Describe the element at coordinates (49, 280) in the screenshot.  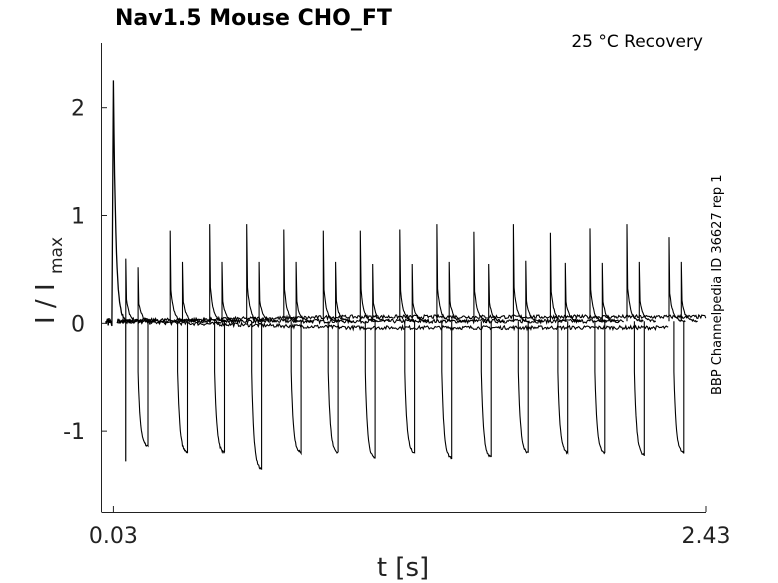
I see `y-axis-label: I / I max` at that location.